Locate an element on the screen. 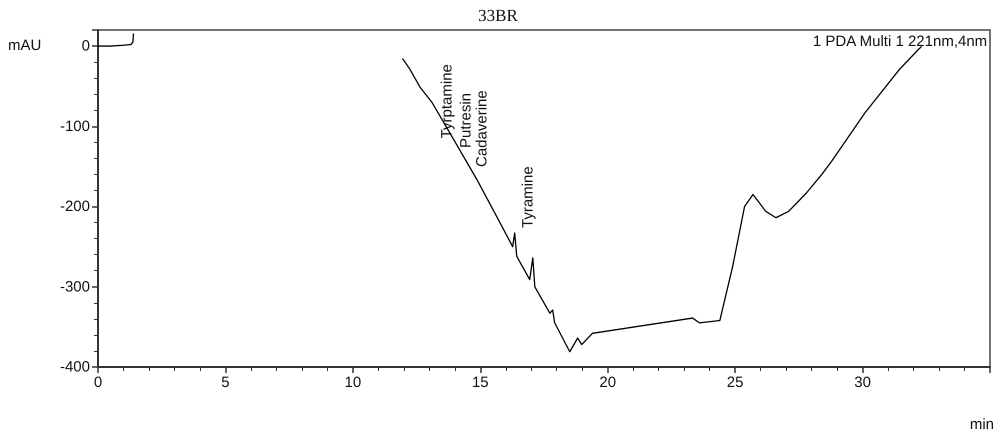 The height and width of the screenshot is (438, 1000). y-axis-title: mAU is located at coordinates (25, 45).